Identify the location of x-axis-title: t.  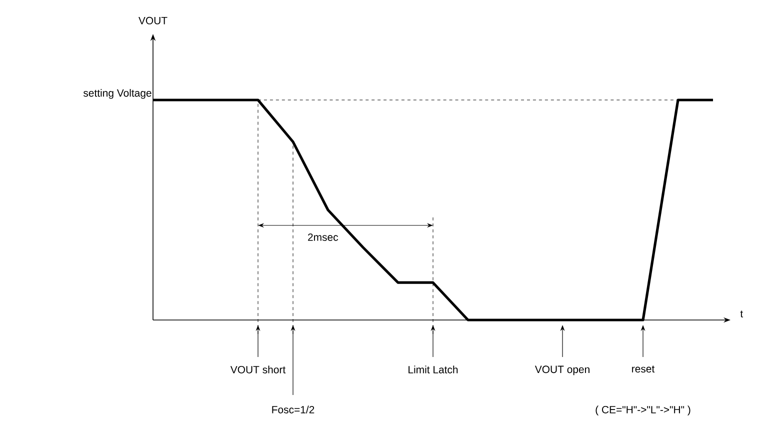
(741, 314).